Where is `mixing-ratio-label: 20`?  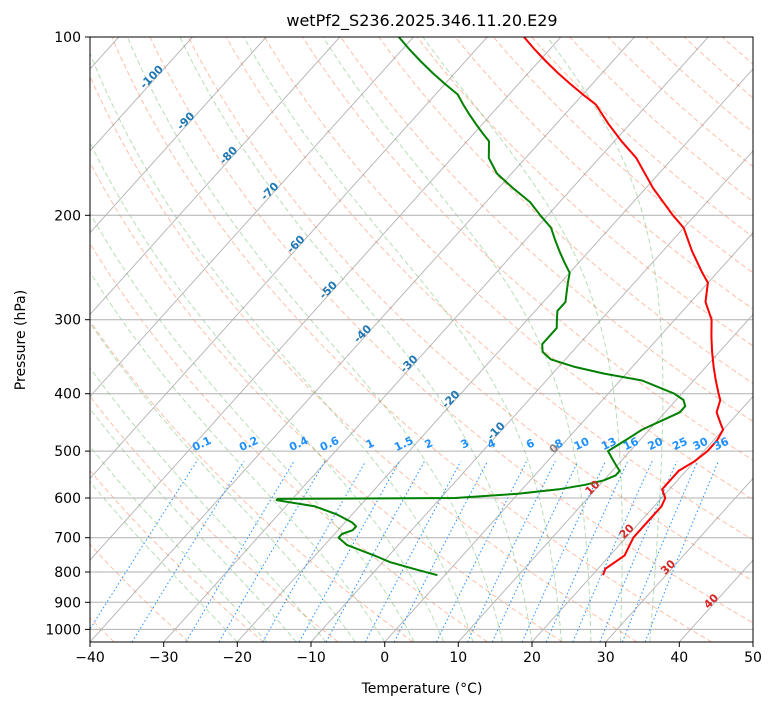 mixing-ratio-label: 20 is located at coordinates (656, 444).